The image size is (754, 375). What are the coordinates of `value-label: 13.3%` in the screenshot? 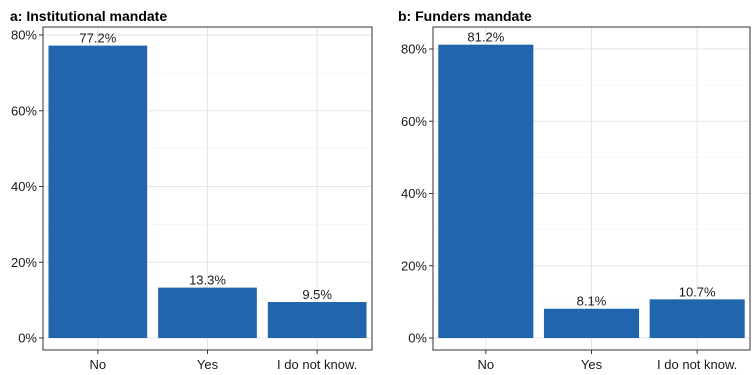 It's located at (207, 280).